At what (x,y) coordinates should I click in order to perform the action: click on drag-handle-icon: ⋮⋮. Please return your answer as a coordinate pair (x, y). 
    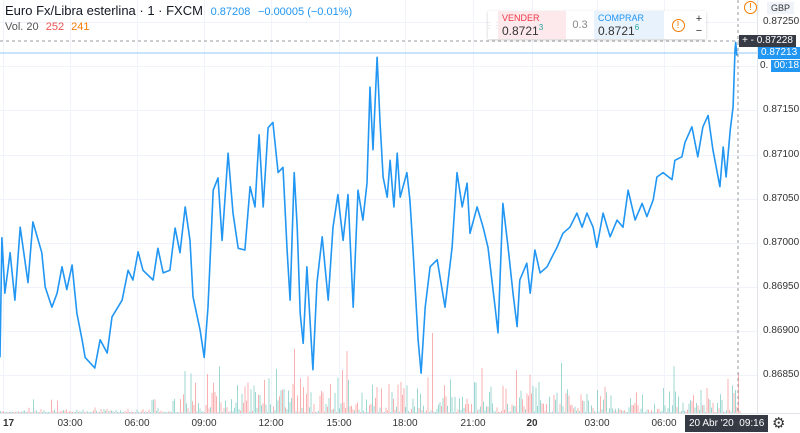
    Looking at the image, I should click on (493, 25).